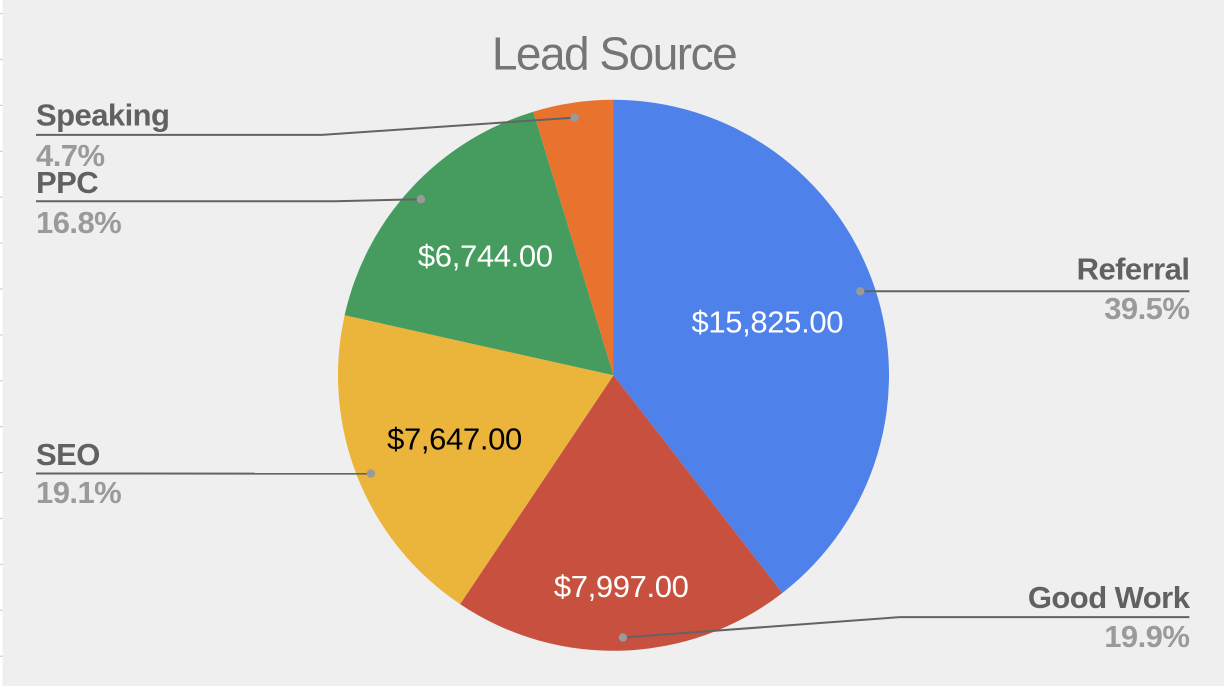  Describe the element at coordinates (621, 586) in the screenshot. I see `svg-text: $7,997.00` at that location.